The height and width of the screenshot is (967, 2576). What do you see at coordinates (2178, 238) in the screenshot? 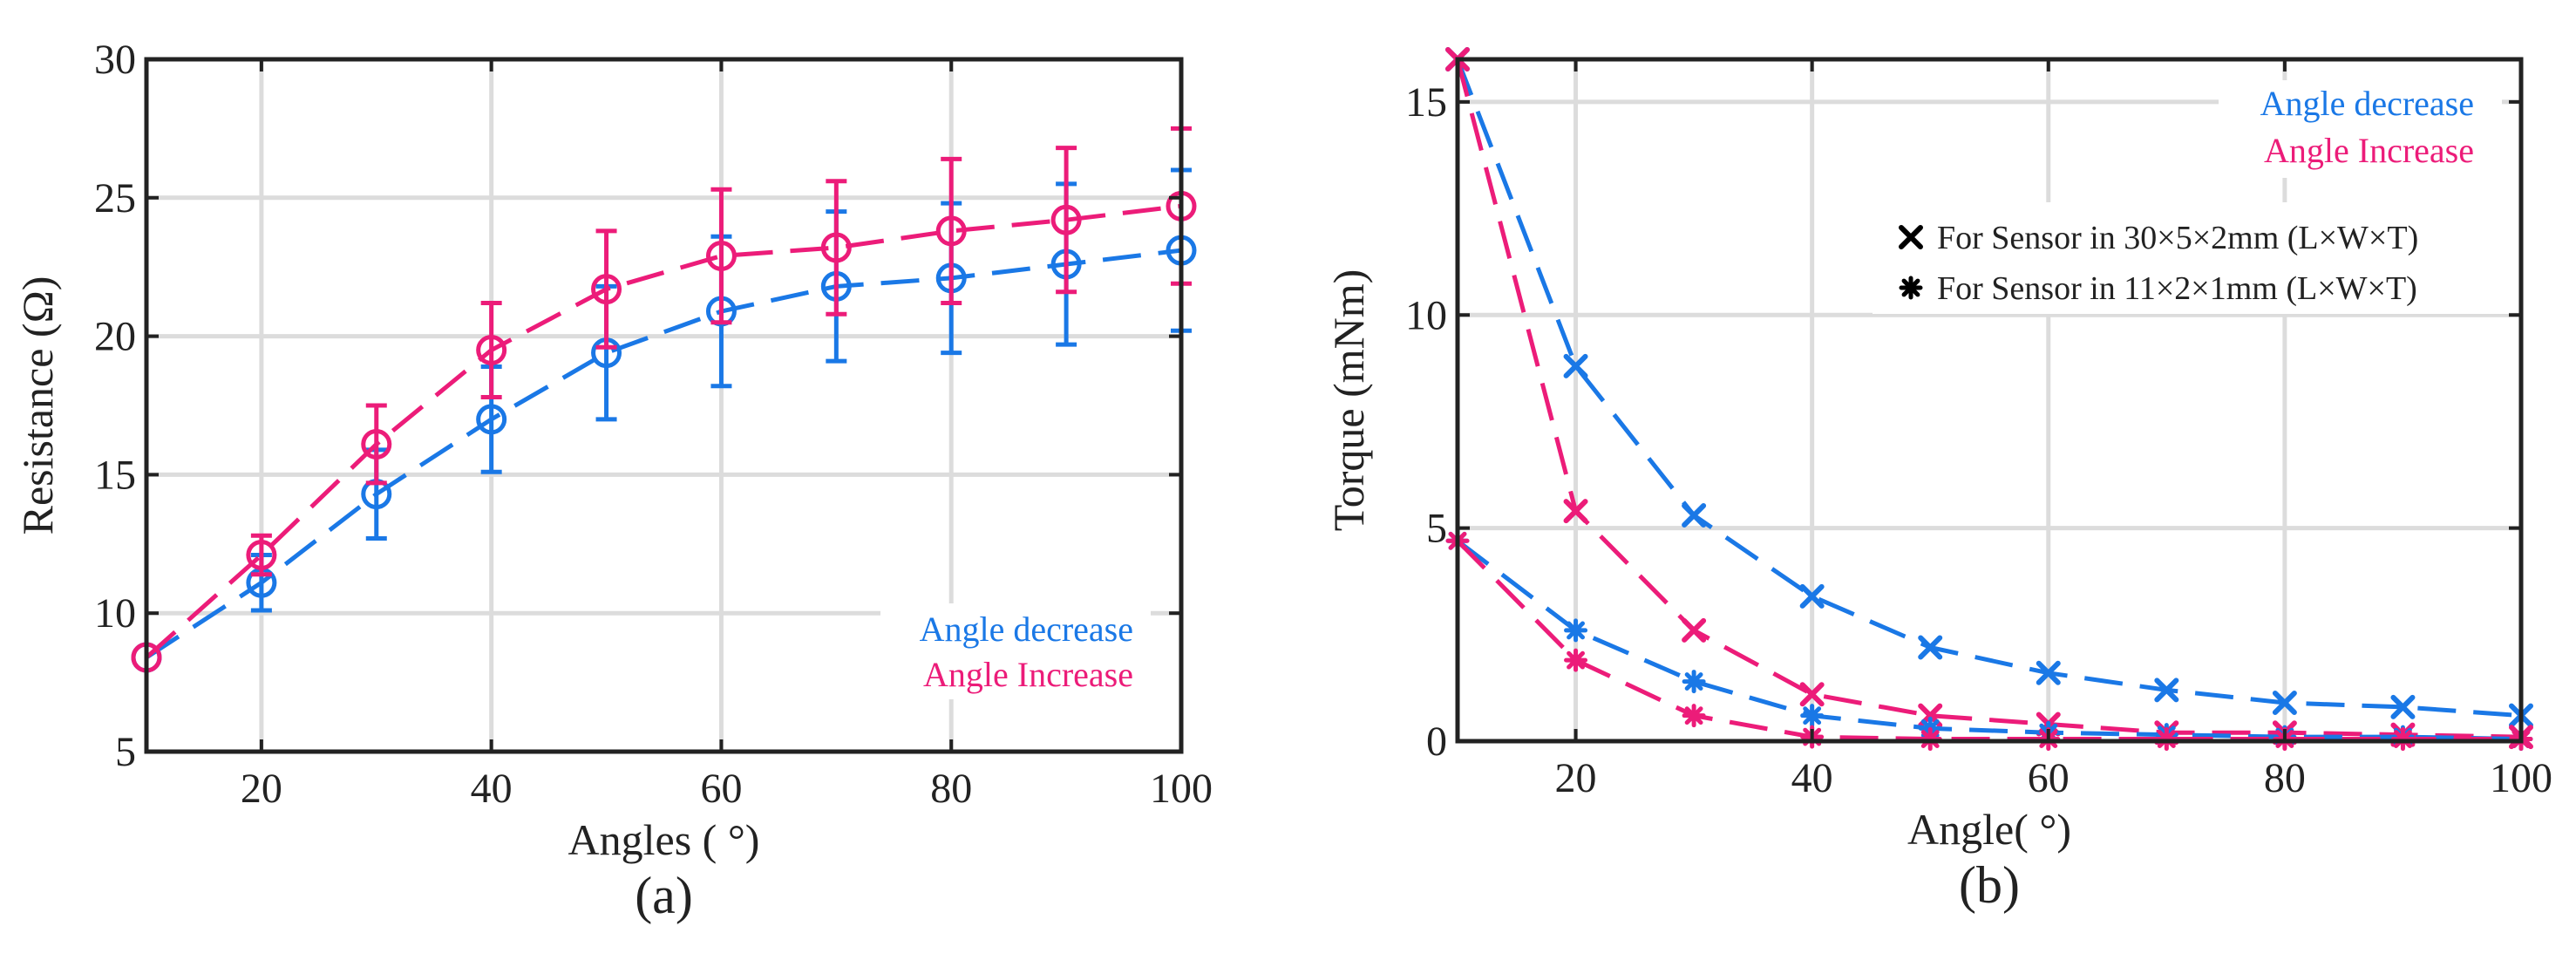
I see `panel-b-legend-marker-label-0: For Sensor in 30×5×2mm (L×W×T)` at bounding box center [2178, 238].